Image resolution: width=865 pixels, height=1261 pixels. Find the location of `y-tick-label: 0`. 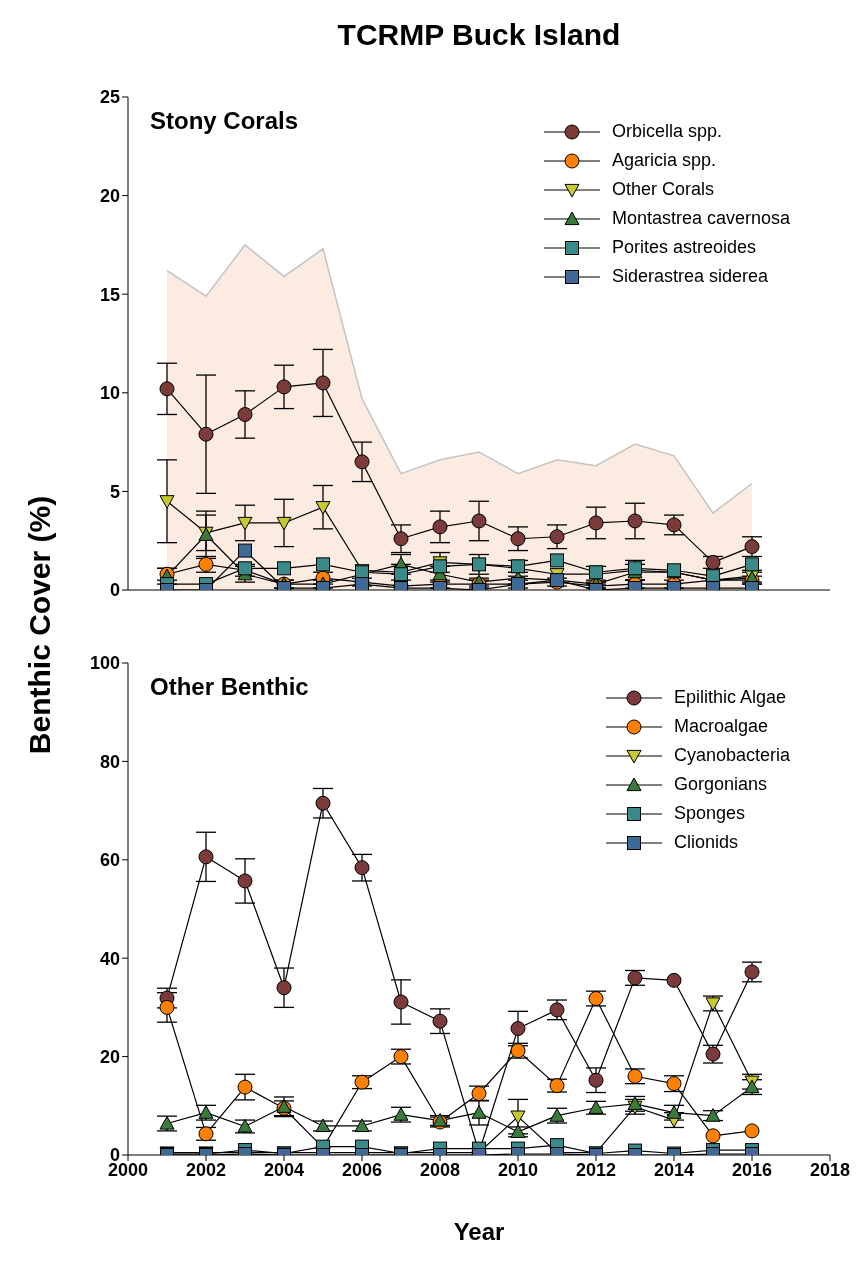

y-tick-label: 0 is located at coordinates (114, 590).